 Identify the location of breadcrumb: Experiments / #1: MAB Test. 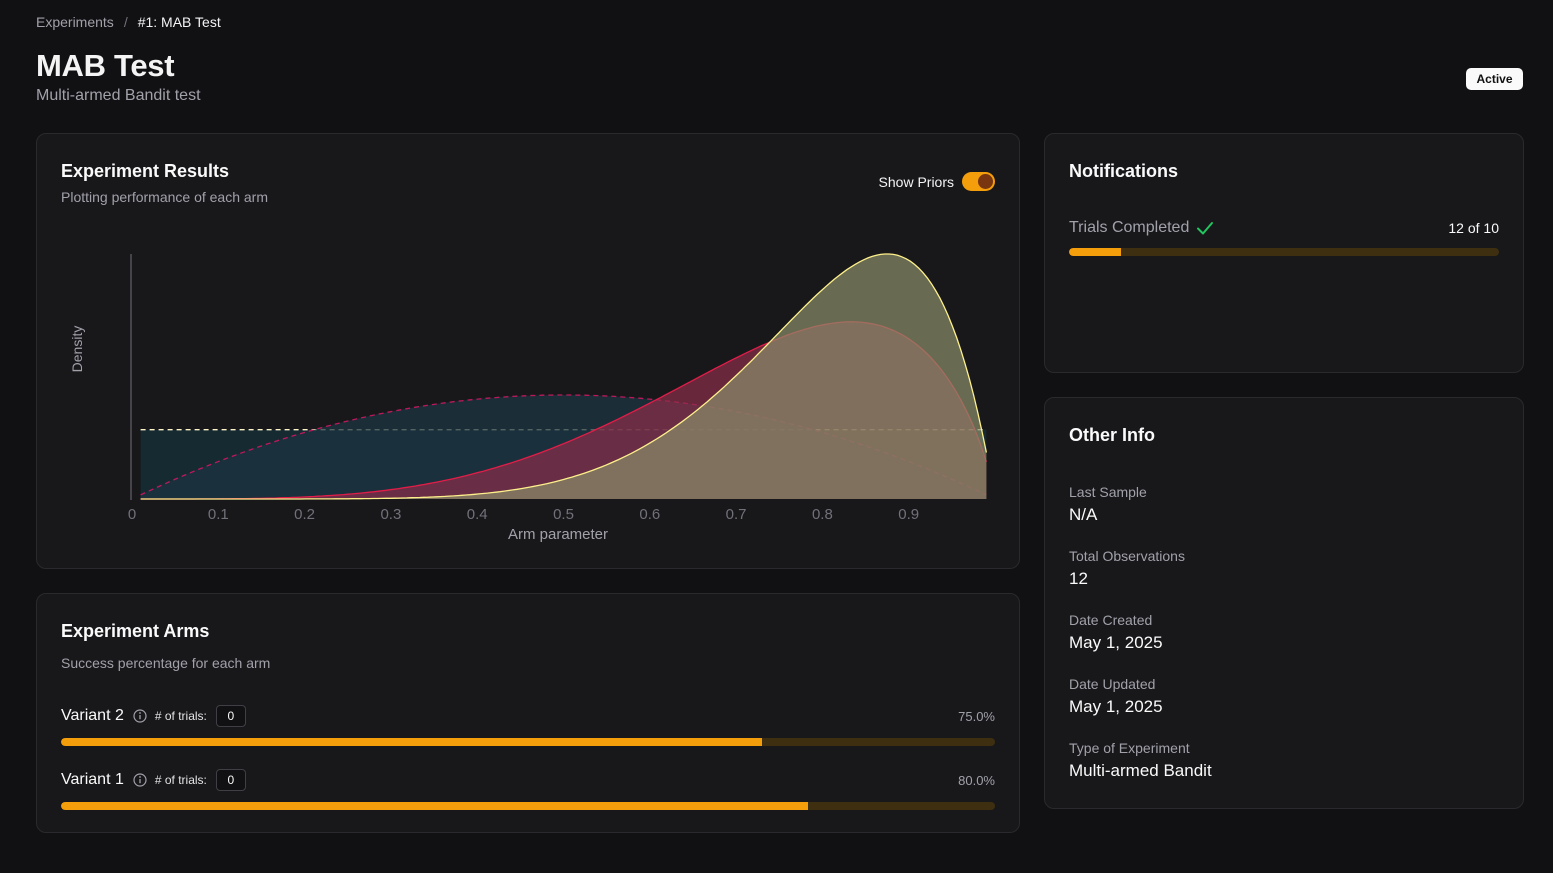
(128, 22).